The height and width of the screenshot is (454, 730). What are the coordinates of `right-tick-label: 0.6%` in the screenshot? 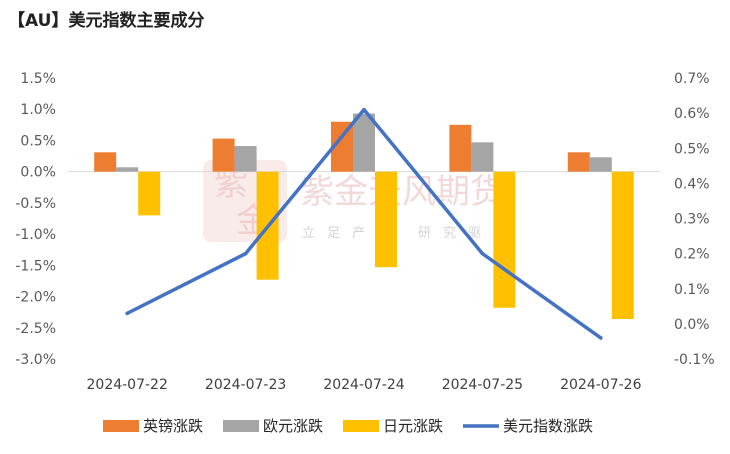 It's located at (692, 114).